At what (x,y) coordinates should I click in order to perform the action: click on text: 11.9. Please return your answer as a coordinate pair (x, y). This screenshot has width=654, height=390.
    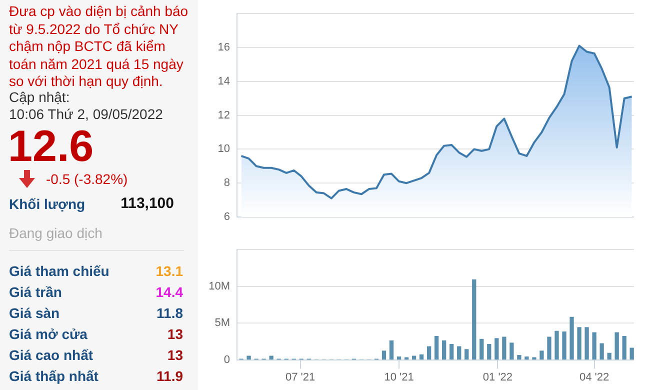
    Looking at the image, I should click on (169, 376).